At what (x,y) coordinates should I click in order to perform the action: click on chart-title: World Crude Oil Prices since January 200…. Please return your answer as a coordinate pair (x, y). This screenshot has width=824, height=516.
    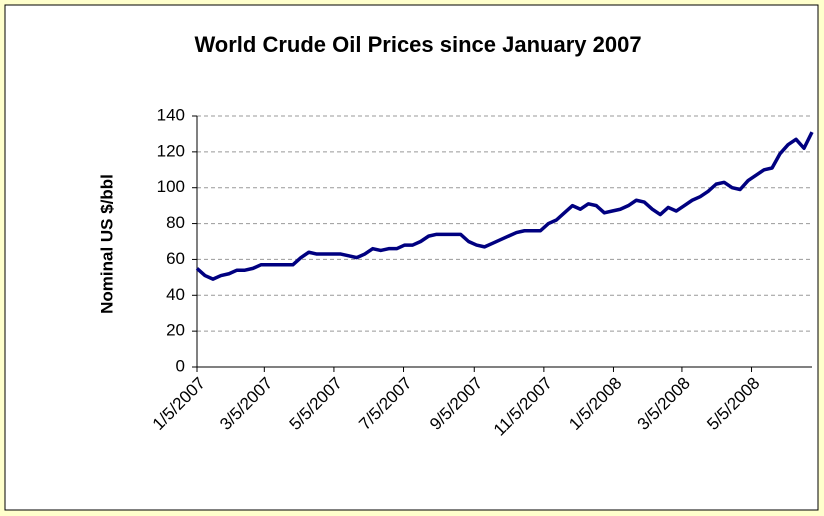
    Looking at the image, I should click on (417, 44).